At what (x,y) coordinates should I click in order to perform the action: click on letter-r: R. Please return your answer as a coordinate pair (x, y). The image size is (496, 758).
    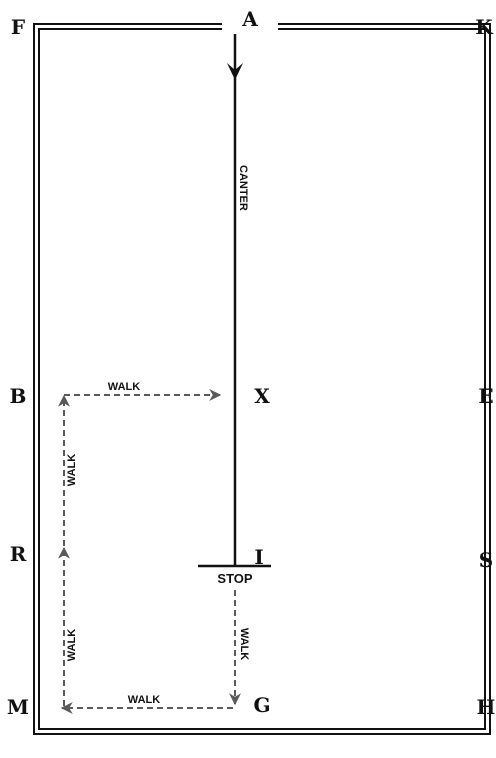
    Looking at the image, I should click on (18, 554).